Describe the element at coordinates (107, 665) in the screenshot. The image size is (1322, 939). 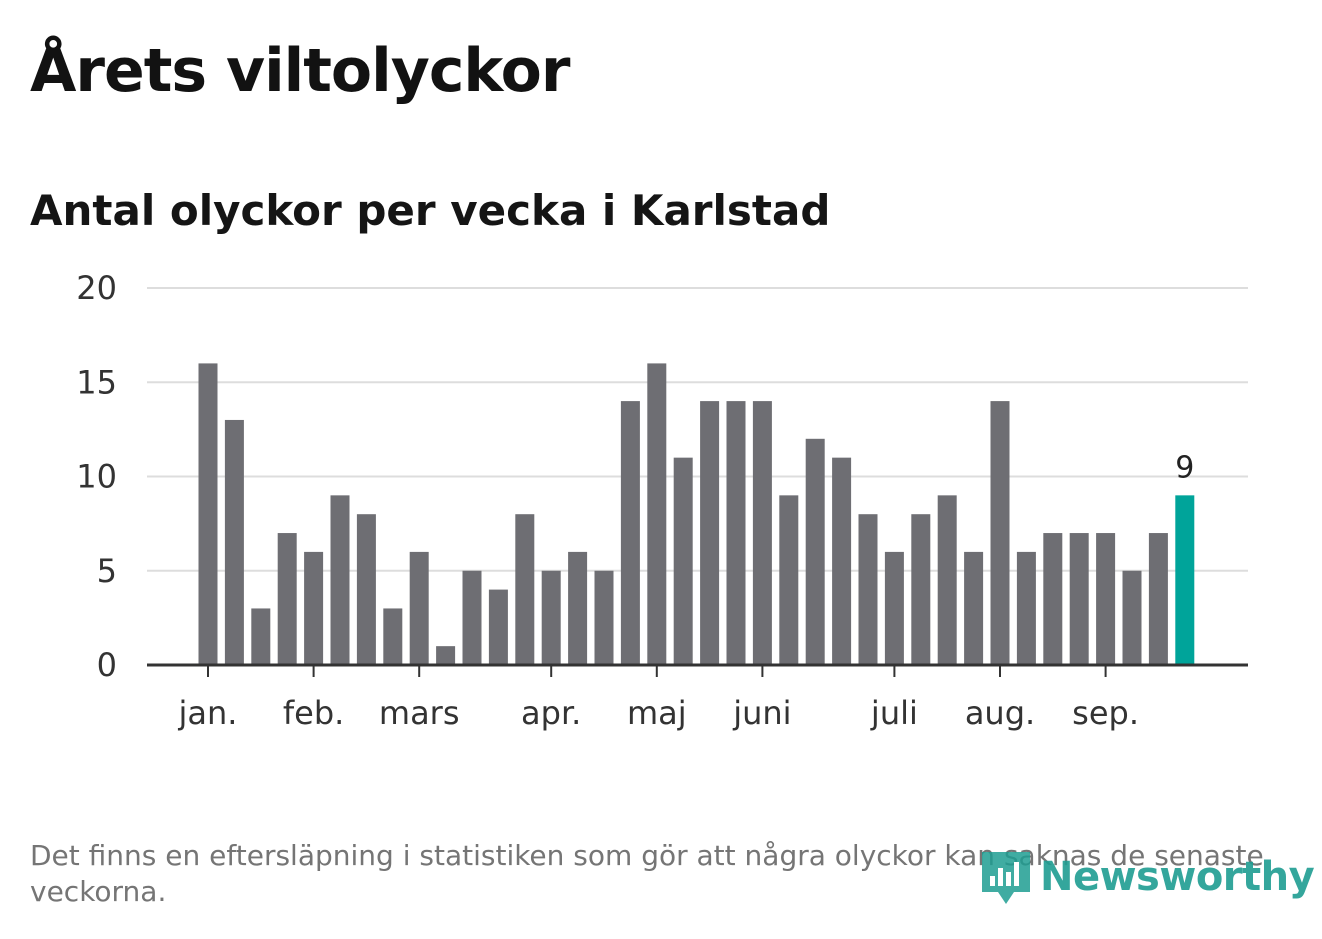
I see `y-tick-label: 0` at that location.